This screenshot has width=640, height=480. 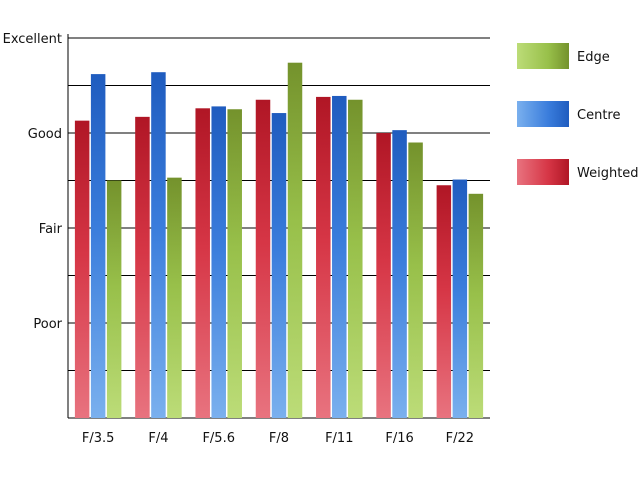 I want to click on bar-weighted-F56, so click(x=202, y=263).